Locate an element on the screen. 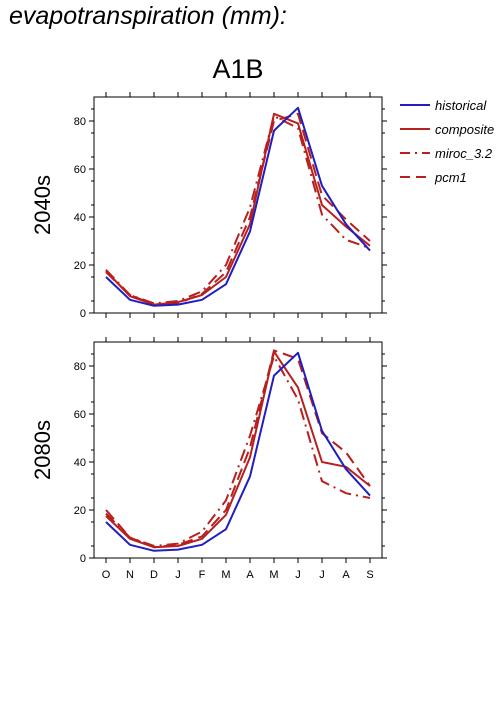  legend: historical composite miroc_3.2 pcm1 is located at coordinates (447, 141).